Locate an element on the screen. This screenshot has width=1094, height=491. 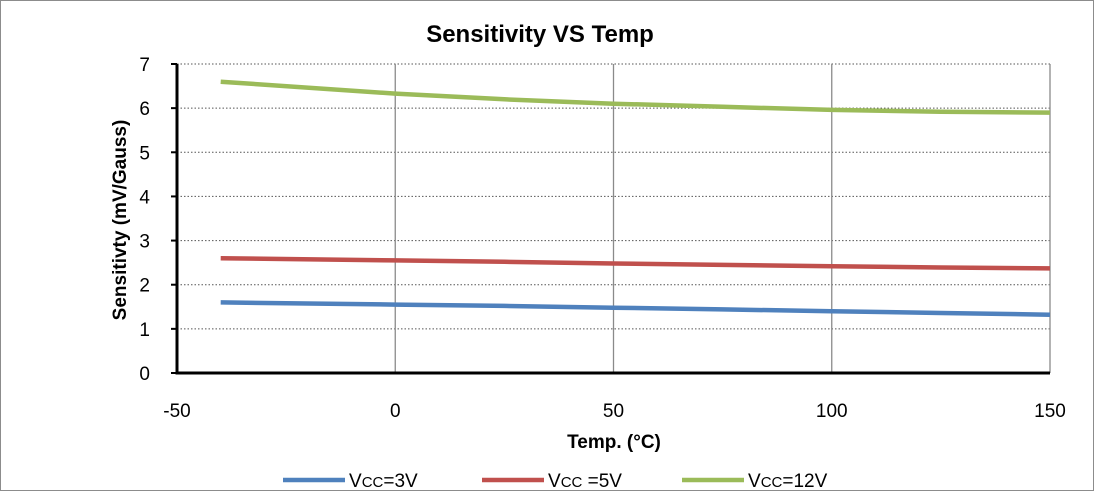
x-tick-label: 50 is located at coordinates (613, 411).